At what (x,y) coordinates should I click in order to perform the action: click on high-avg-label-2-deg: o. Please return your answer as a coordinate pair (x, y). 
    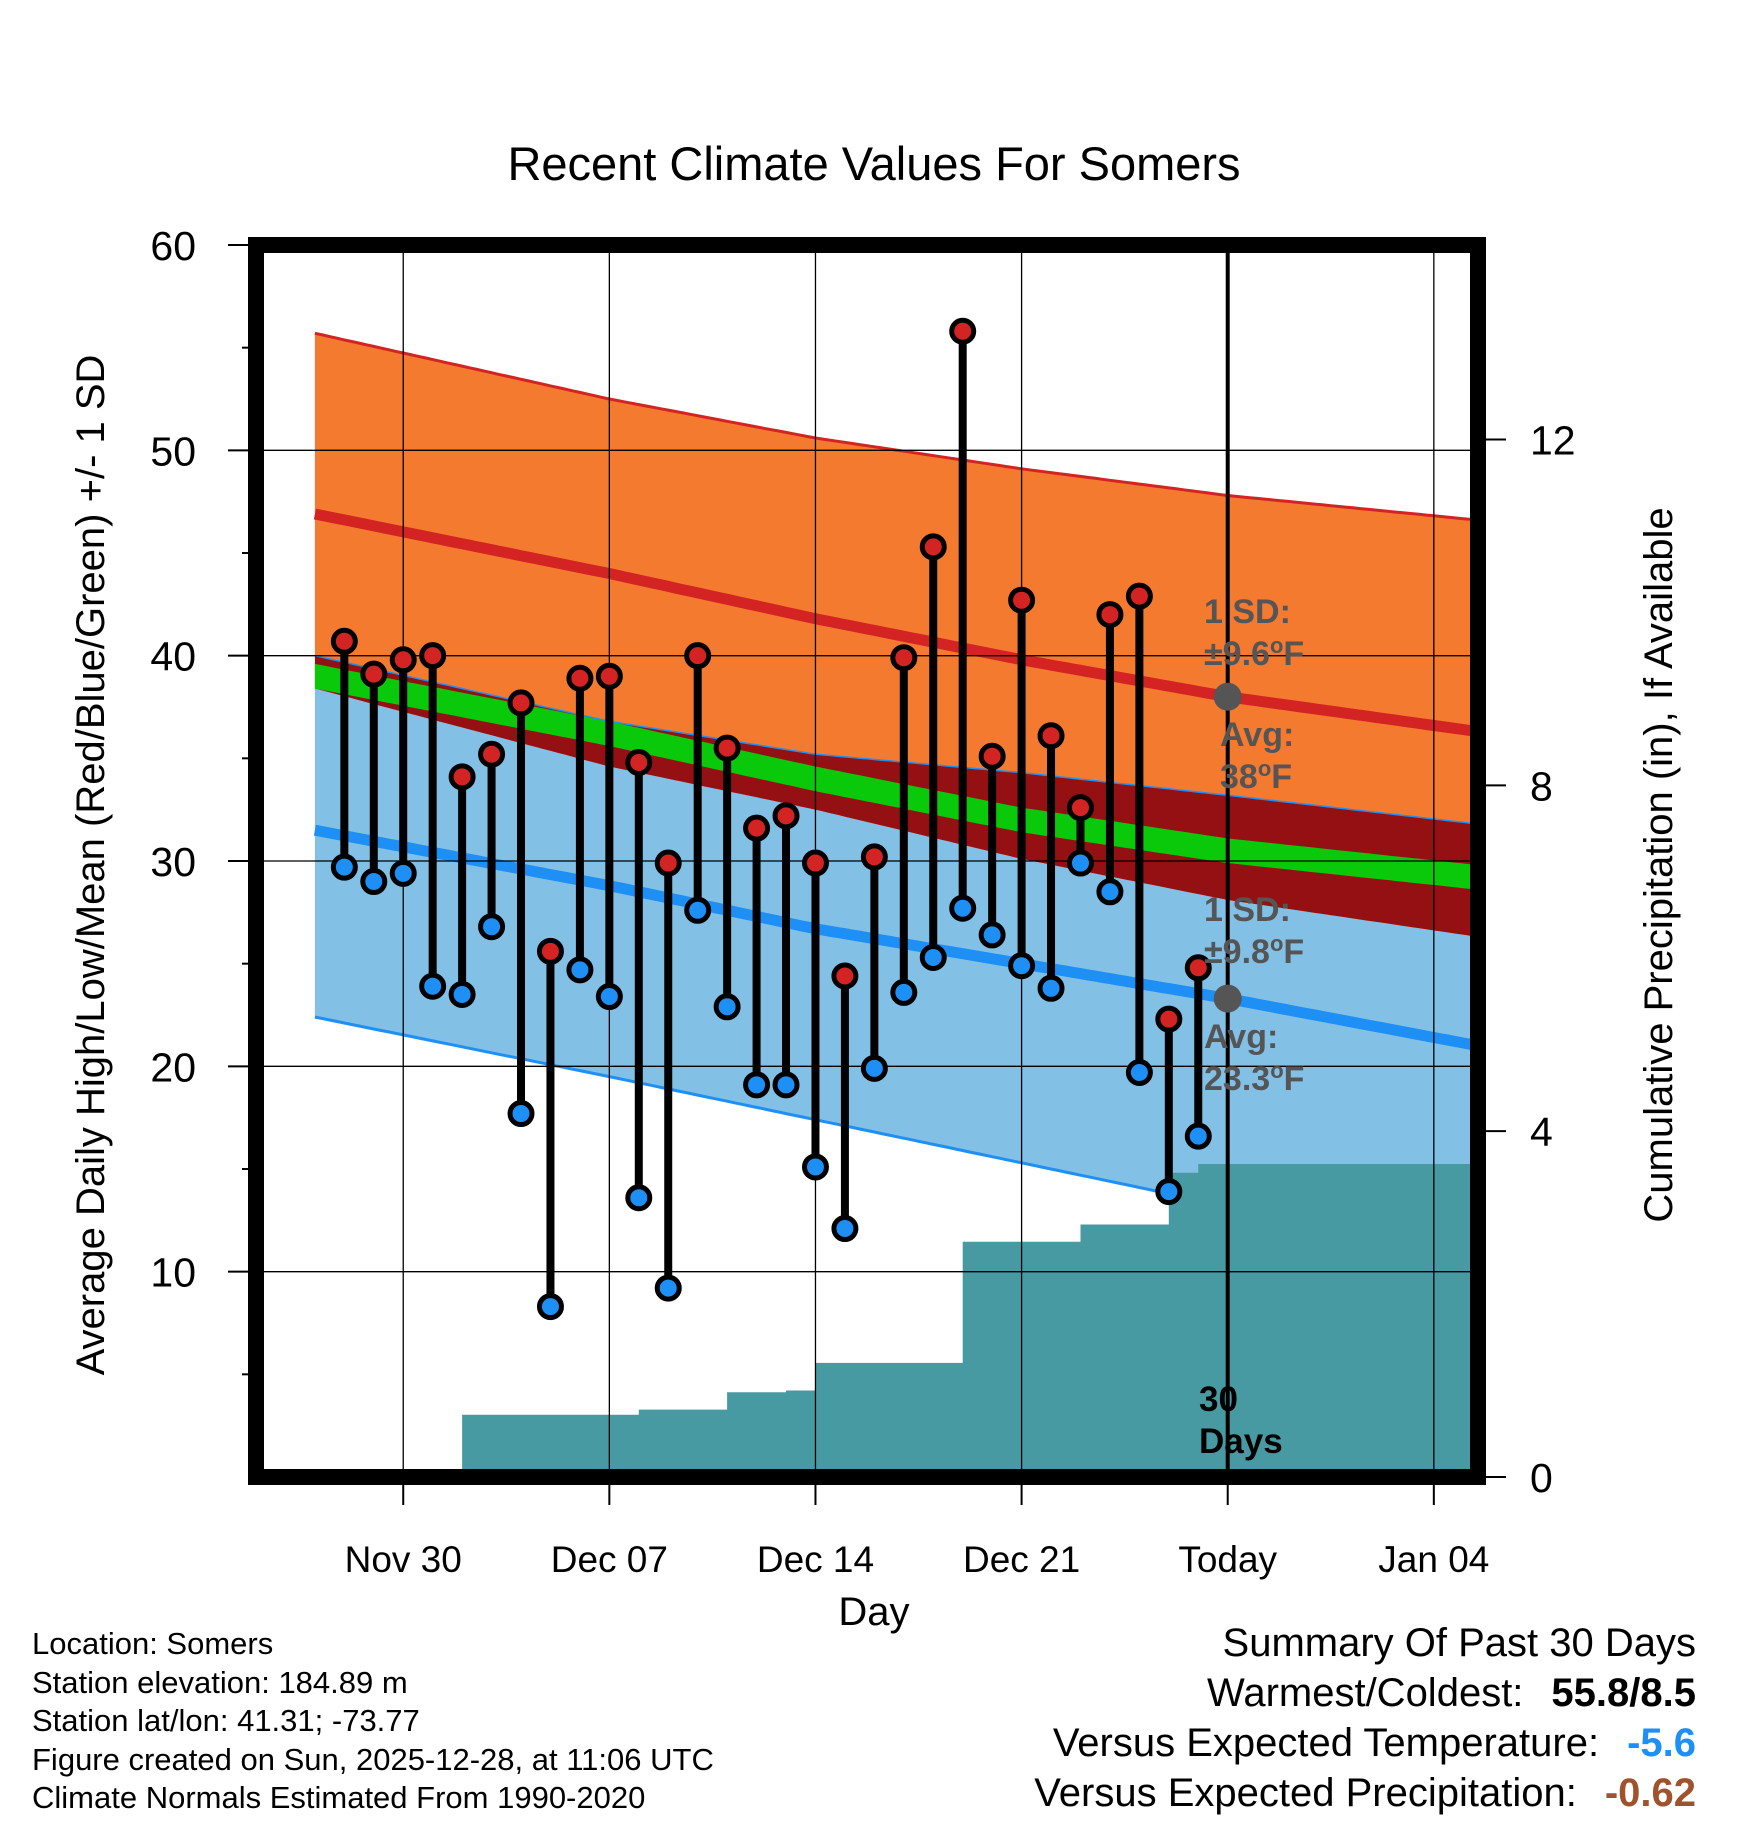
    Looking at the image, I should click on (1264, 768).